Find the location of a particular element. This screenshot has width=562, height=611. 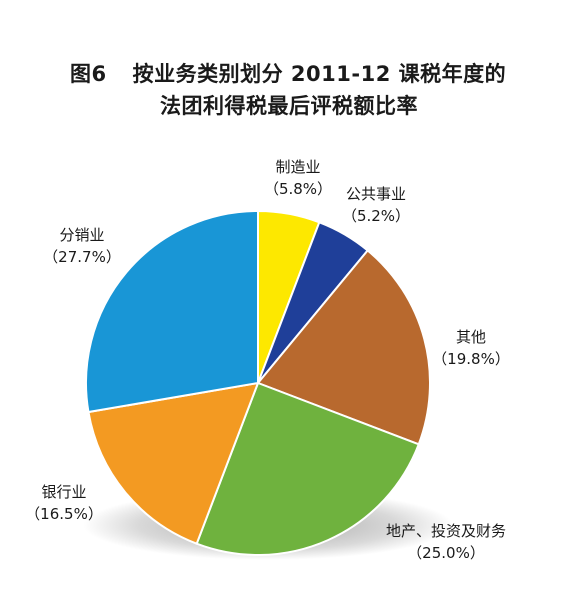

slice-label-3: 其他 is located at coordinates (471, 337).